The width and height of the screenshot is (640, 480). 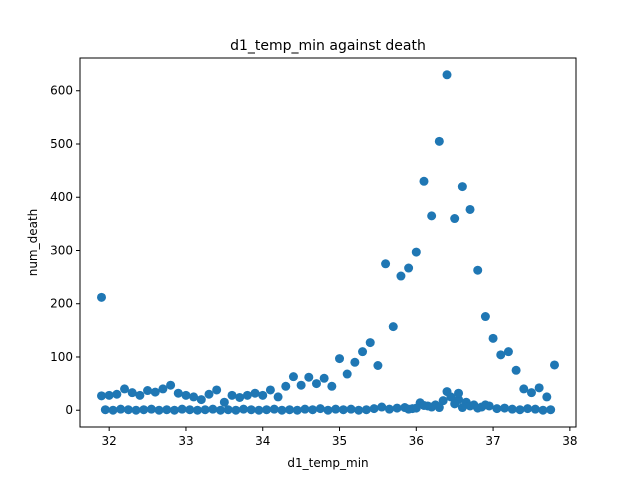 I want to click on y-tick-label: 0, so click(x=69, y=410).